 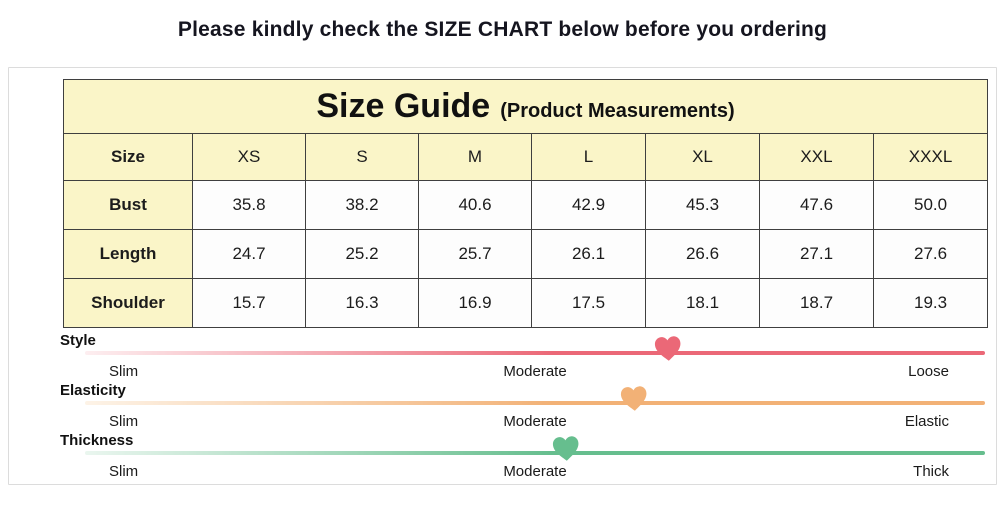 I want to click on scale-track-thickness, so click(x=535, y=448).